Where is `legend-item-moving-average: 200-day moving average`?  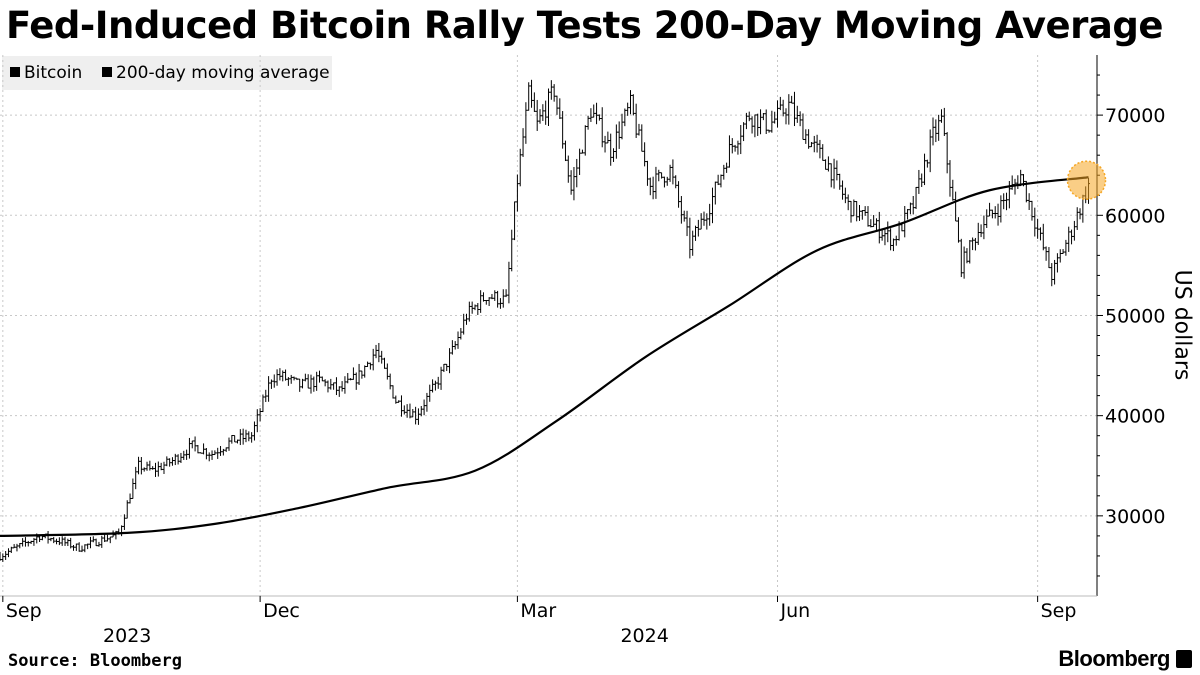 legend-item-moving-average: 200-day moving average is located at coordinates (216, 73).